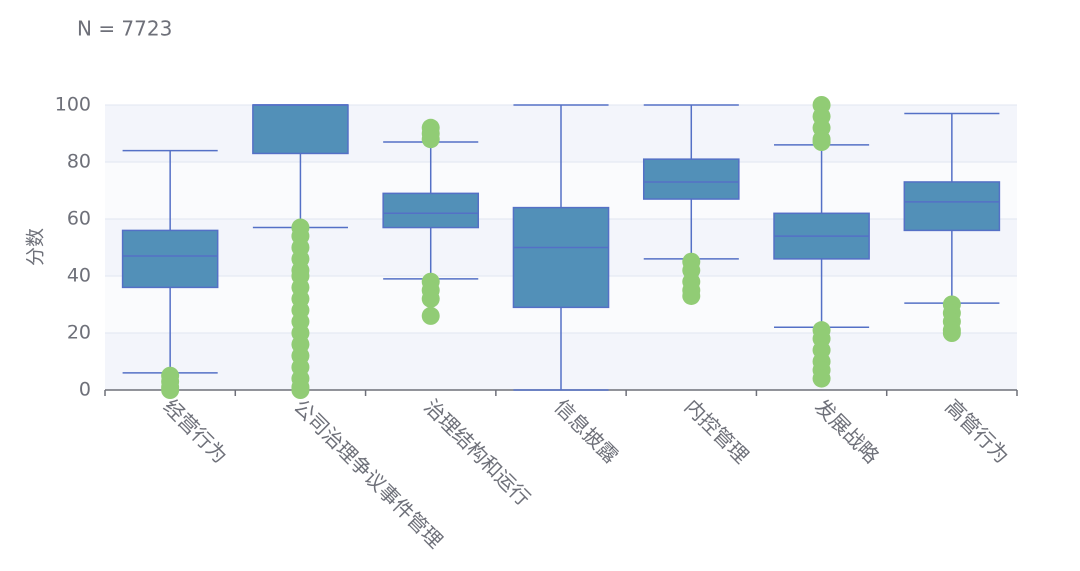 This screenshot has height=571, width=1080. I want to click on x-tick-label: 内控管理, so click(717, 431).